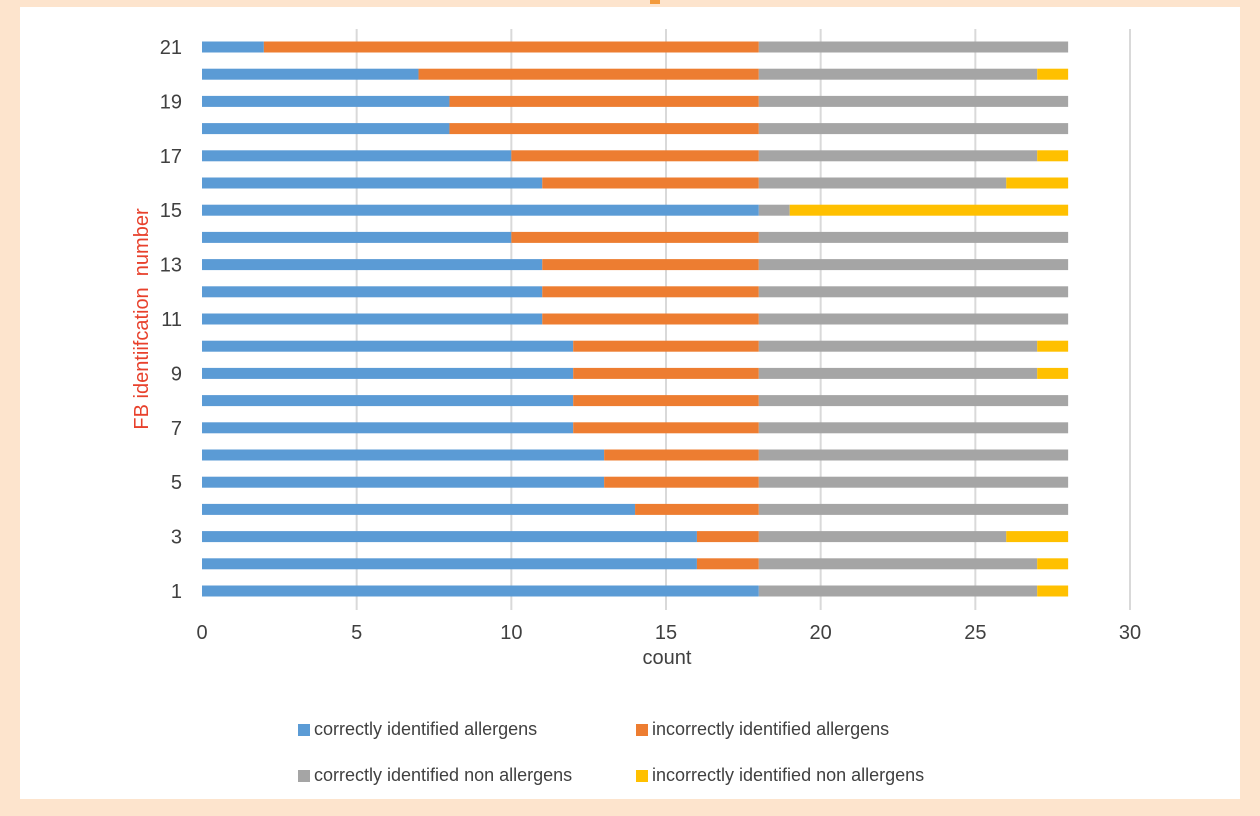  What do you see at coordinates (650, 265) in the screenshot?
I see `bar-fb13-series2` at bounding box center [650, 265].